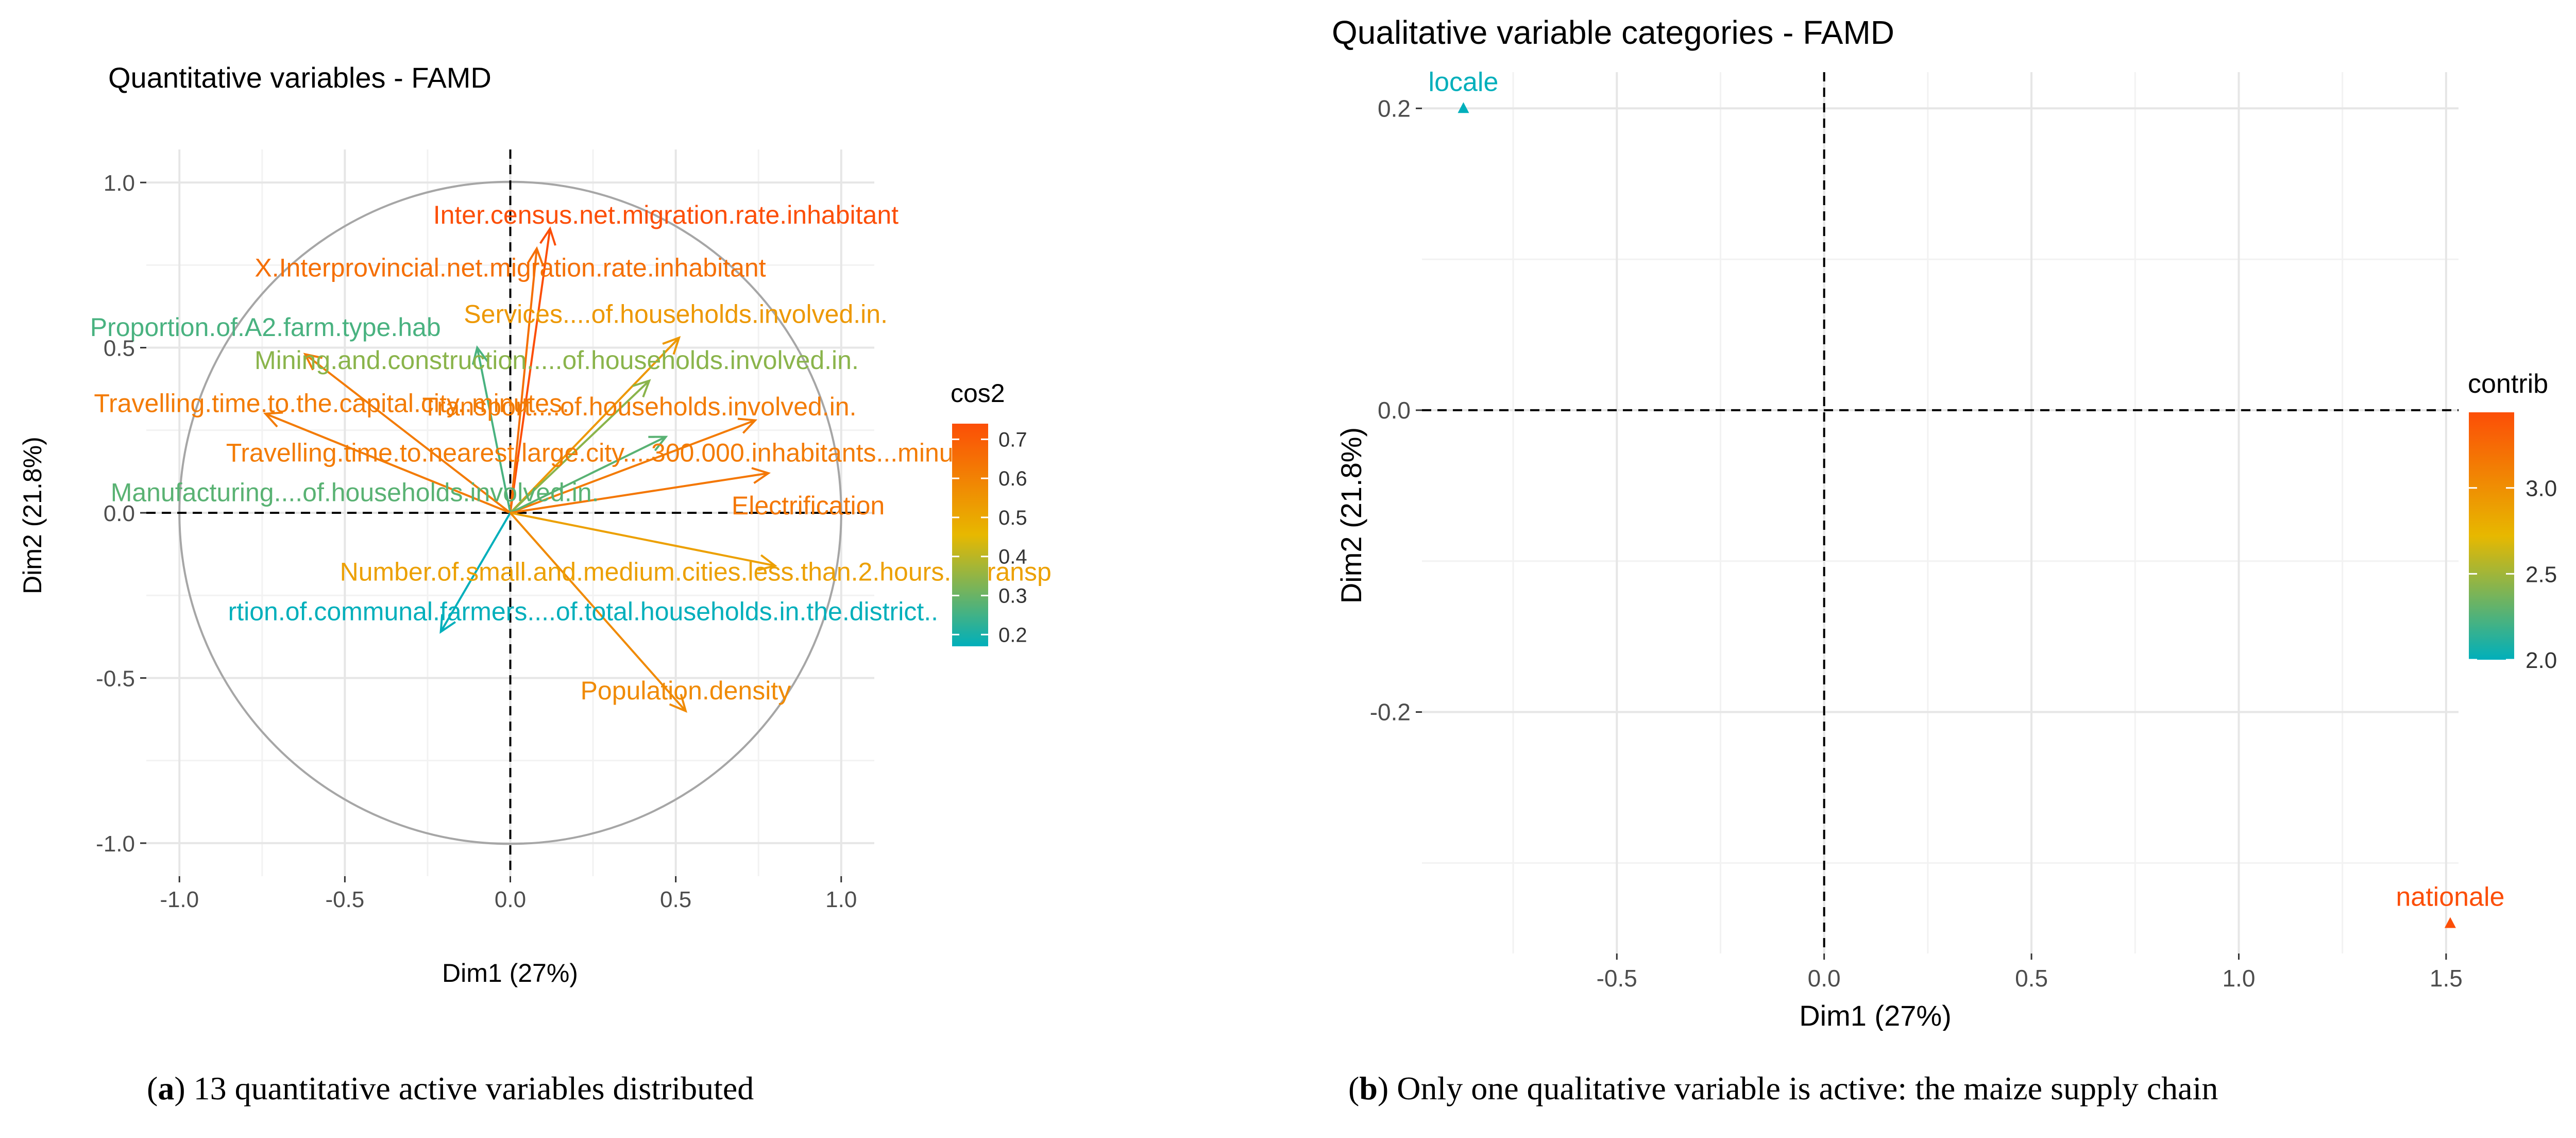  I want to click on variable-label: Electrification, so click(808, 505).